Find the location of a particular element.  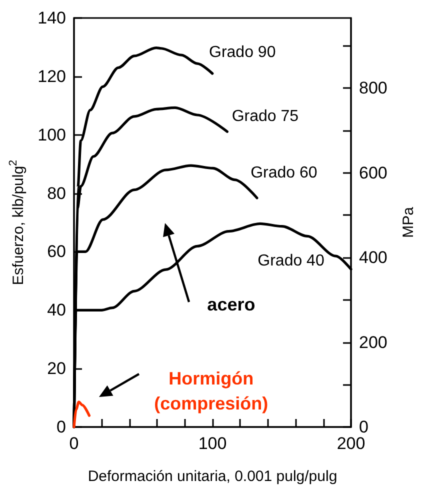

series-label: Grado 40 is located at coordinates (291, 261).